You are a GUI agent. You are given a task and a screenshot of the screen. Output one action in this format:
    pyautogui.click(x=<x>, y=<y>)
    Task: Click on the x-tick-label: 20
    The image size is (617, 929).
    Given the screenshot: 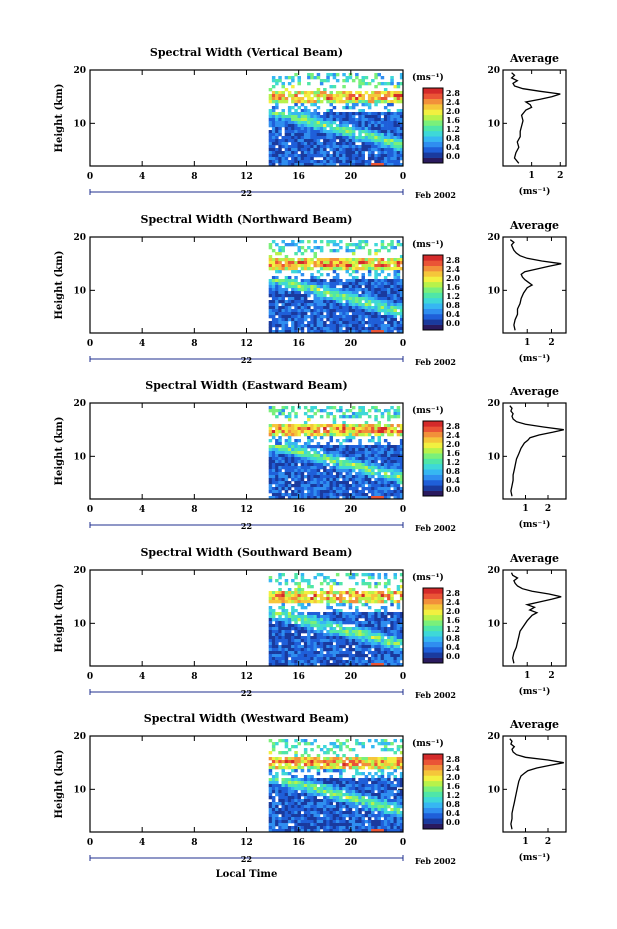 What is the action you would take?
    pyautogui.click(x=351, y=510)
    